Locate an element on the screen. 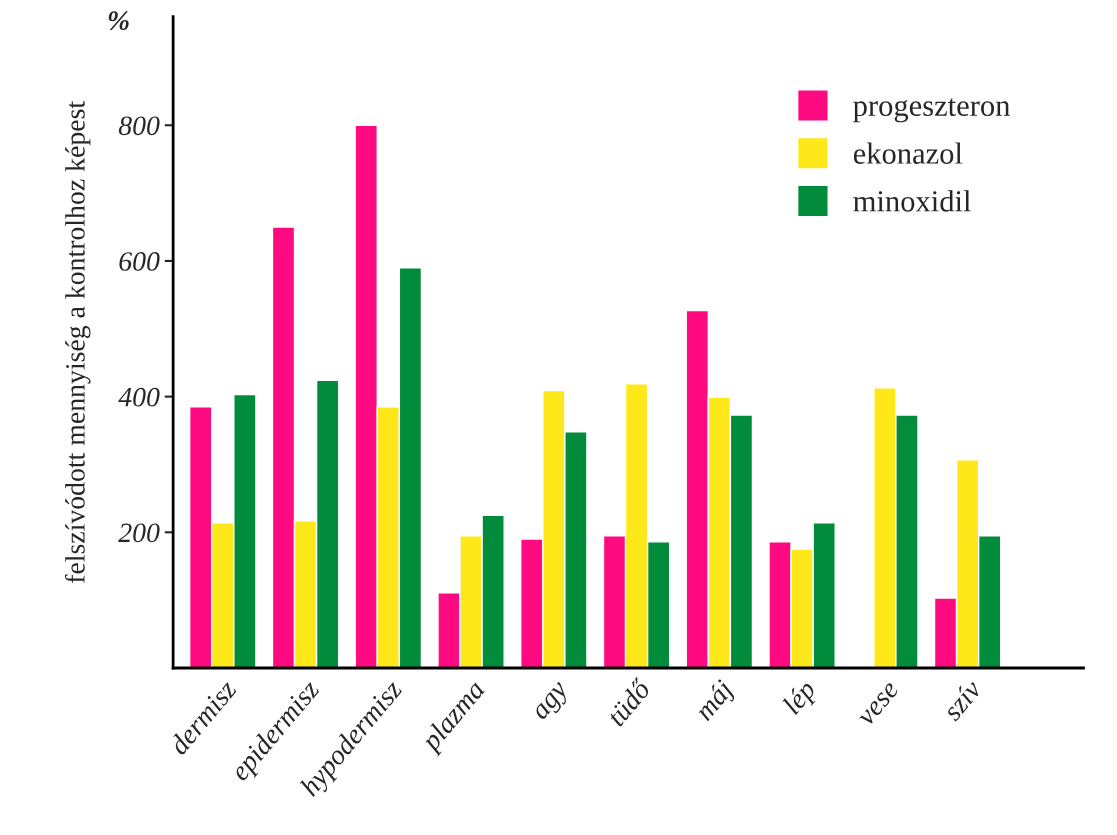 This screenshot has height=835, width=1117. legend-label: progeszteron is located at coordinates (931, 110).